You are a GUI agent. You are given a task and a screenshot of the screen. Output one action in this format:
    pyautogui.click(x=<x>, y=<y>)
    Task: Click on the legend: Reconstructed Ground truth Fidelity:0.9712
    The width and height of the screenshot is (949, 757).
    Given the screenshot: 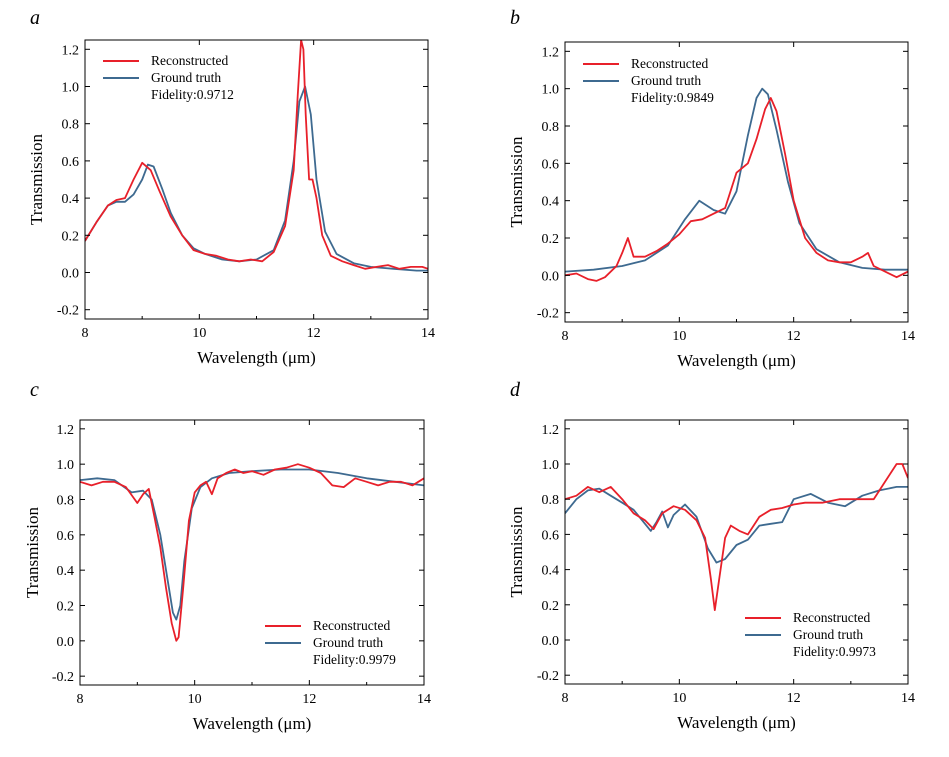 What is the action you would take?
    pyautogui.click(x=168, y=77)
    